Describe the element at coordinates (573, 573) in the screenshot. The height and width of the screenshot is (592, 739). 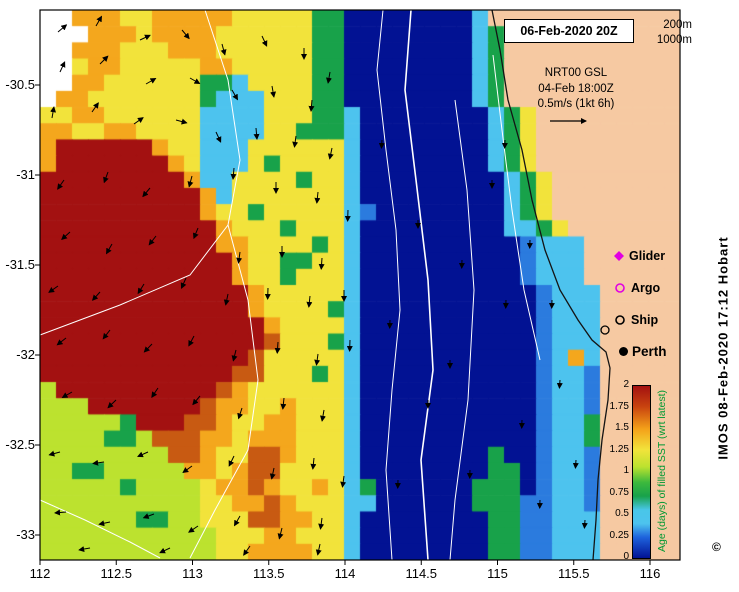
I see `x-axis-tick-label: 115.5` at that location.